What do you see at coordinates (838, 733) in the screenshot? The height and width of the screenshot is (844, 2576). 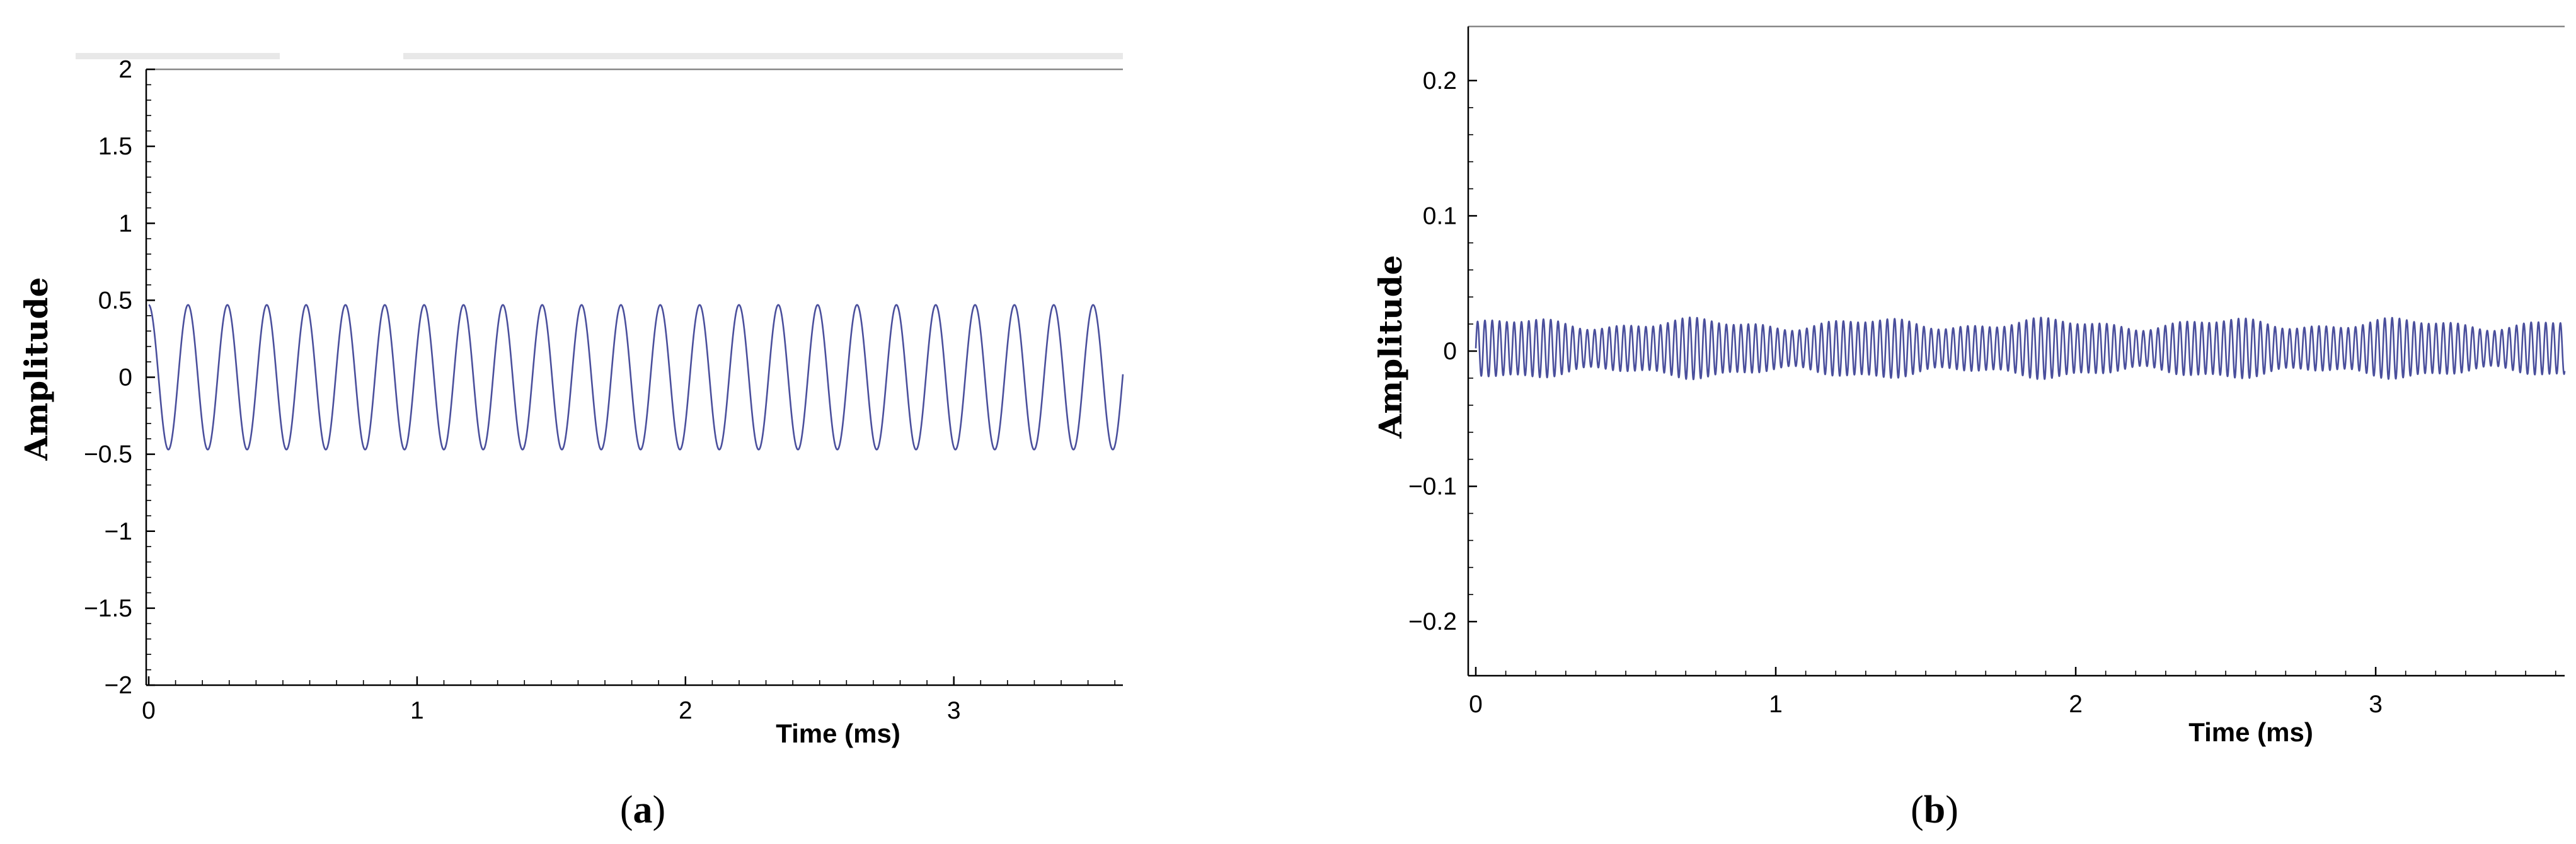 I see `chart-a-xlabel: Time (ms)` at bounding box center [838, 733].